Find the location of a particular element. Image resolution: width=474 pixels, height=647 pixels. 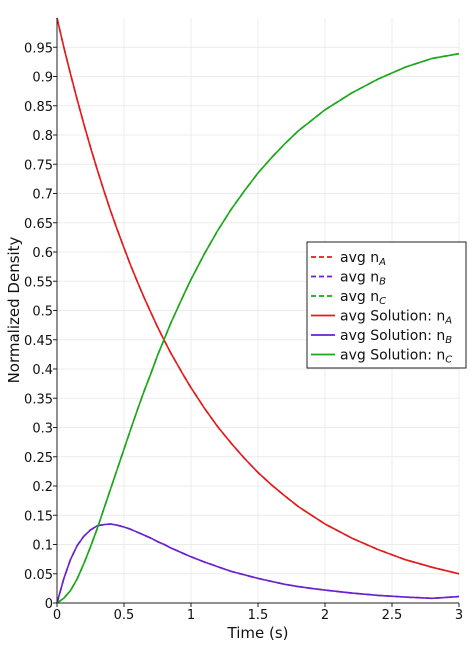

x-tick-label: 1.5 is located at coordinates (258, 615).